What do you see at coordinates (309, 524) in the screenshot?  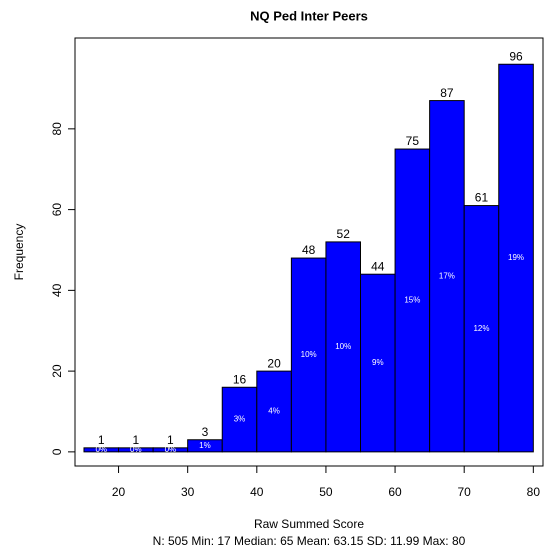 I see `x-axis-label: Raw Summed Score` at bounding box center [309, 524].